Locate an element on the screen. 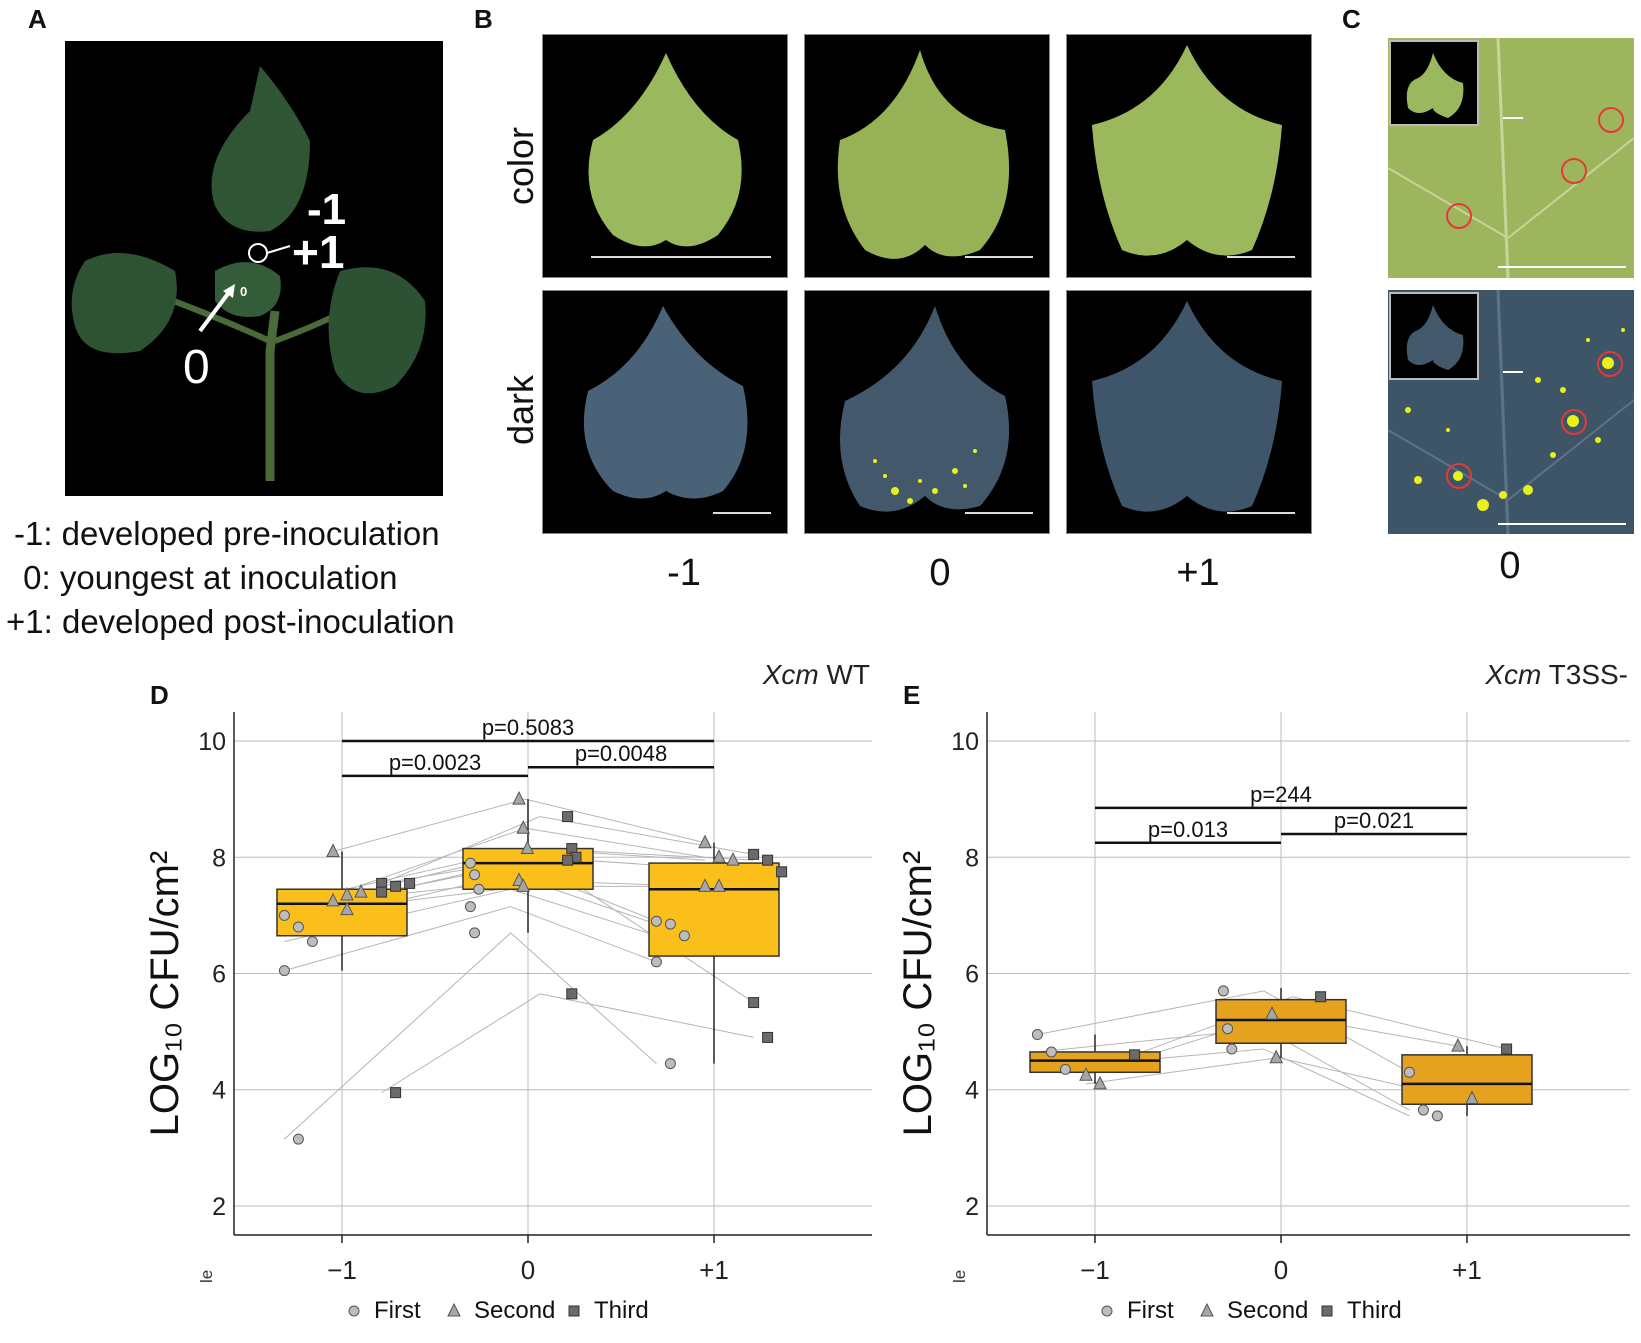  leaf-label-zero: 0 is located at coordinates (196, 367).